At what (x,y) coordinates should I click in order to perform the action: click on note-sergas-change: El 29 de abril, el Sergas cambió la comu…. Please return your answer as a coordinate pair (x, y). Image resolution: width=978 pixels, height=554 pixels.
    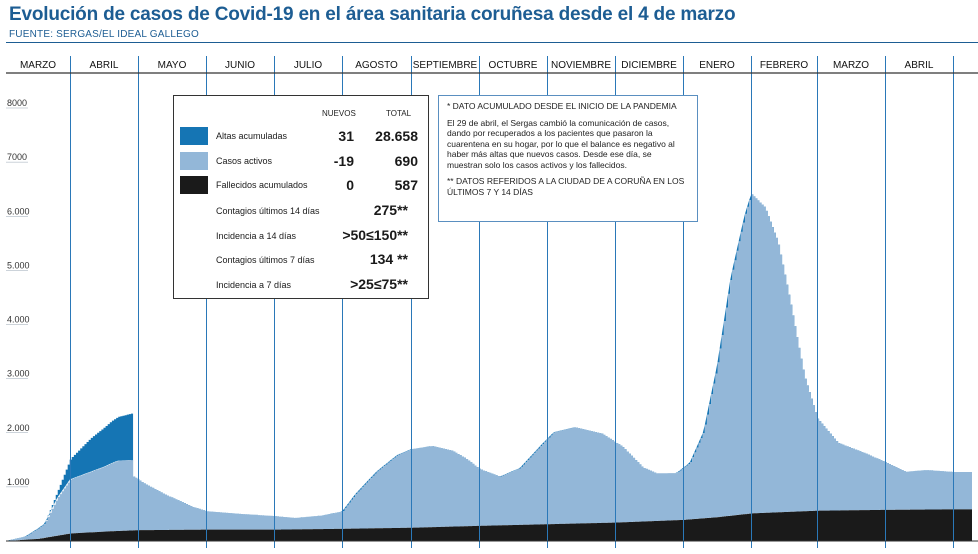
    Looking at the image, I should click on (561, 143).